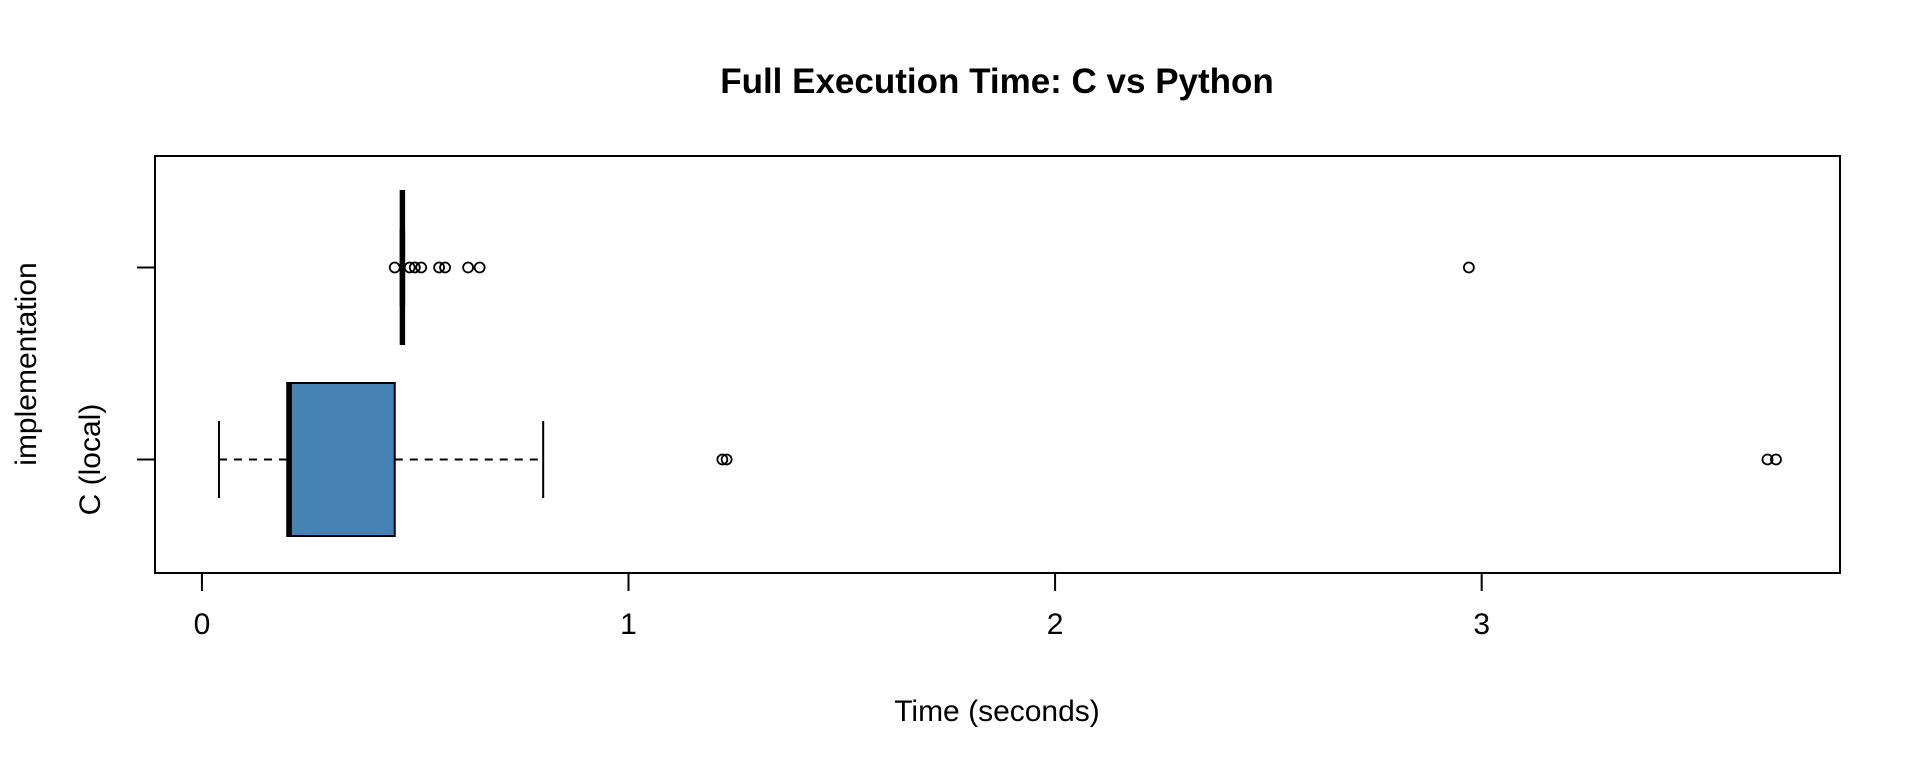 The width and height of the screenshot is (1920, 768). What do you see at coordinates (26, 363) in the screenshot?
I see `y-axis-label: implementation` at bounding box center [26, 363].